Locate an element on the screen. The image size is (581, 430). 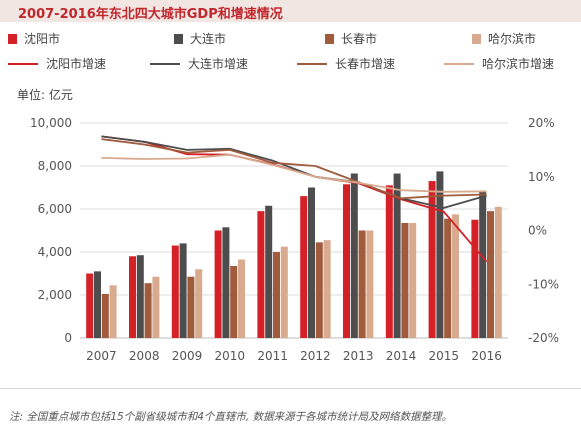
legend-label-changchun: 长春市 is located at coordinates (359, 39).